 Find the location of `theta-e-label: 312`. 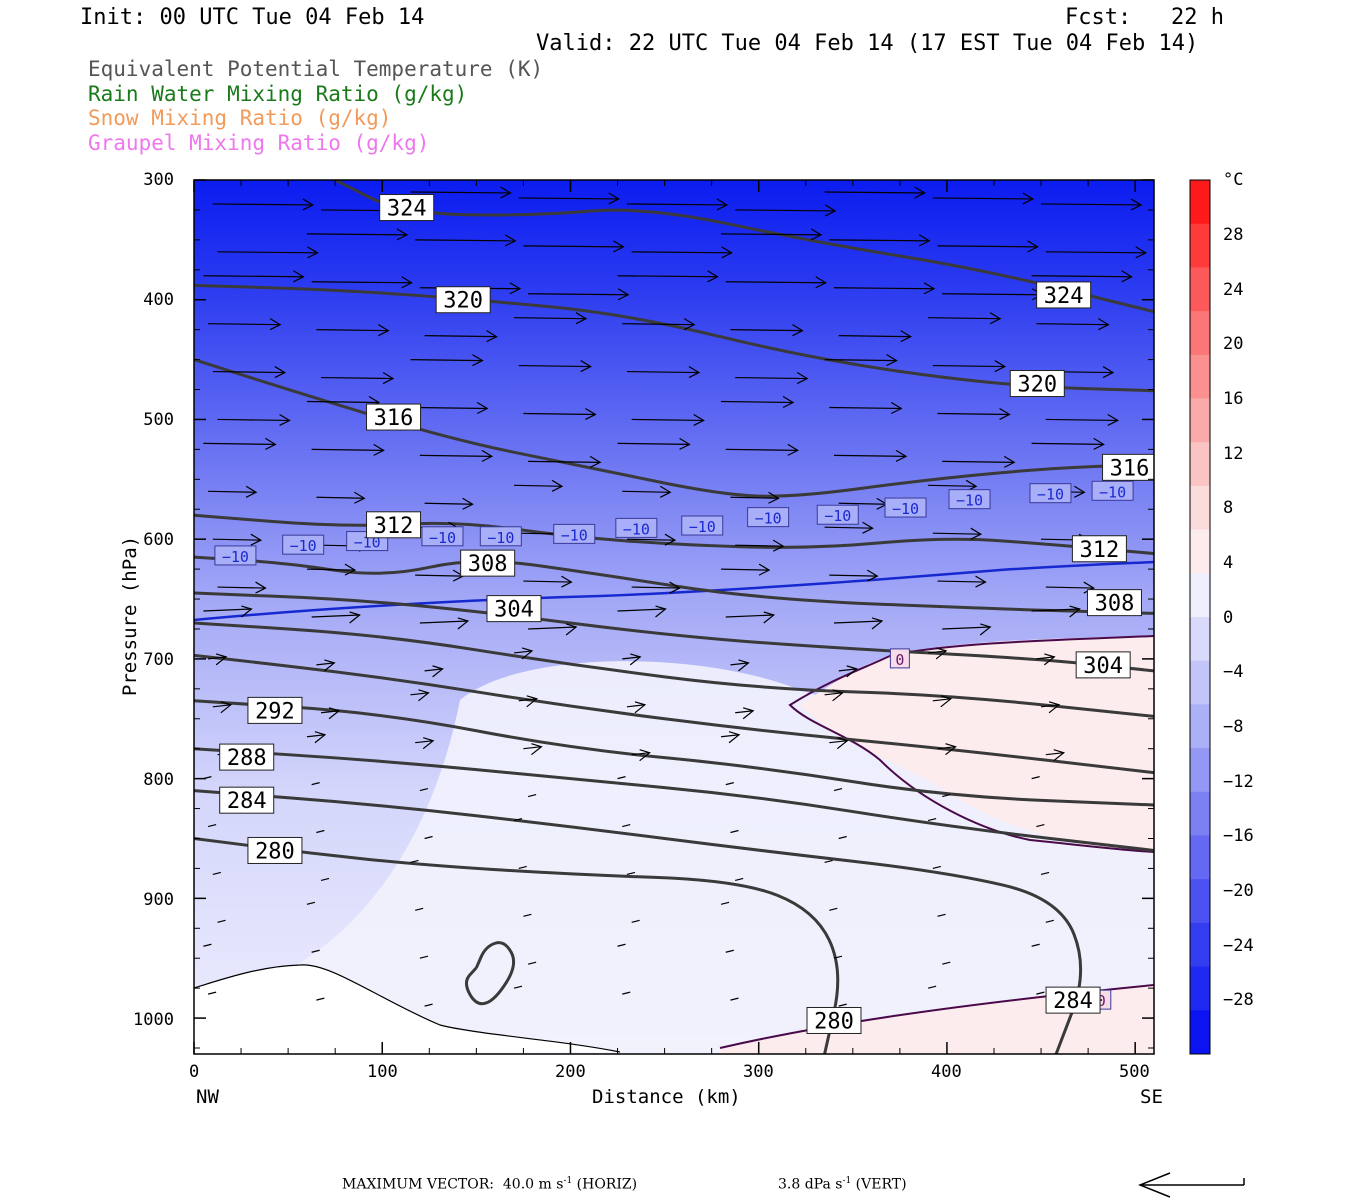

theta-e-label: 312 is located at coordinates (1100, 550).